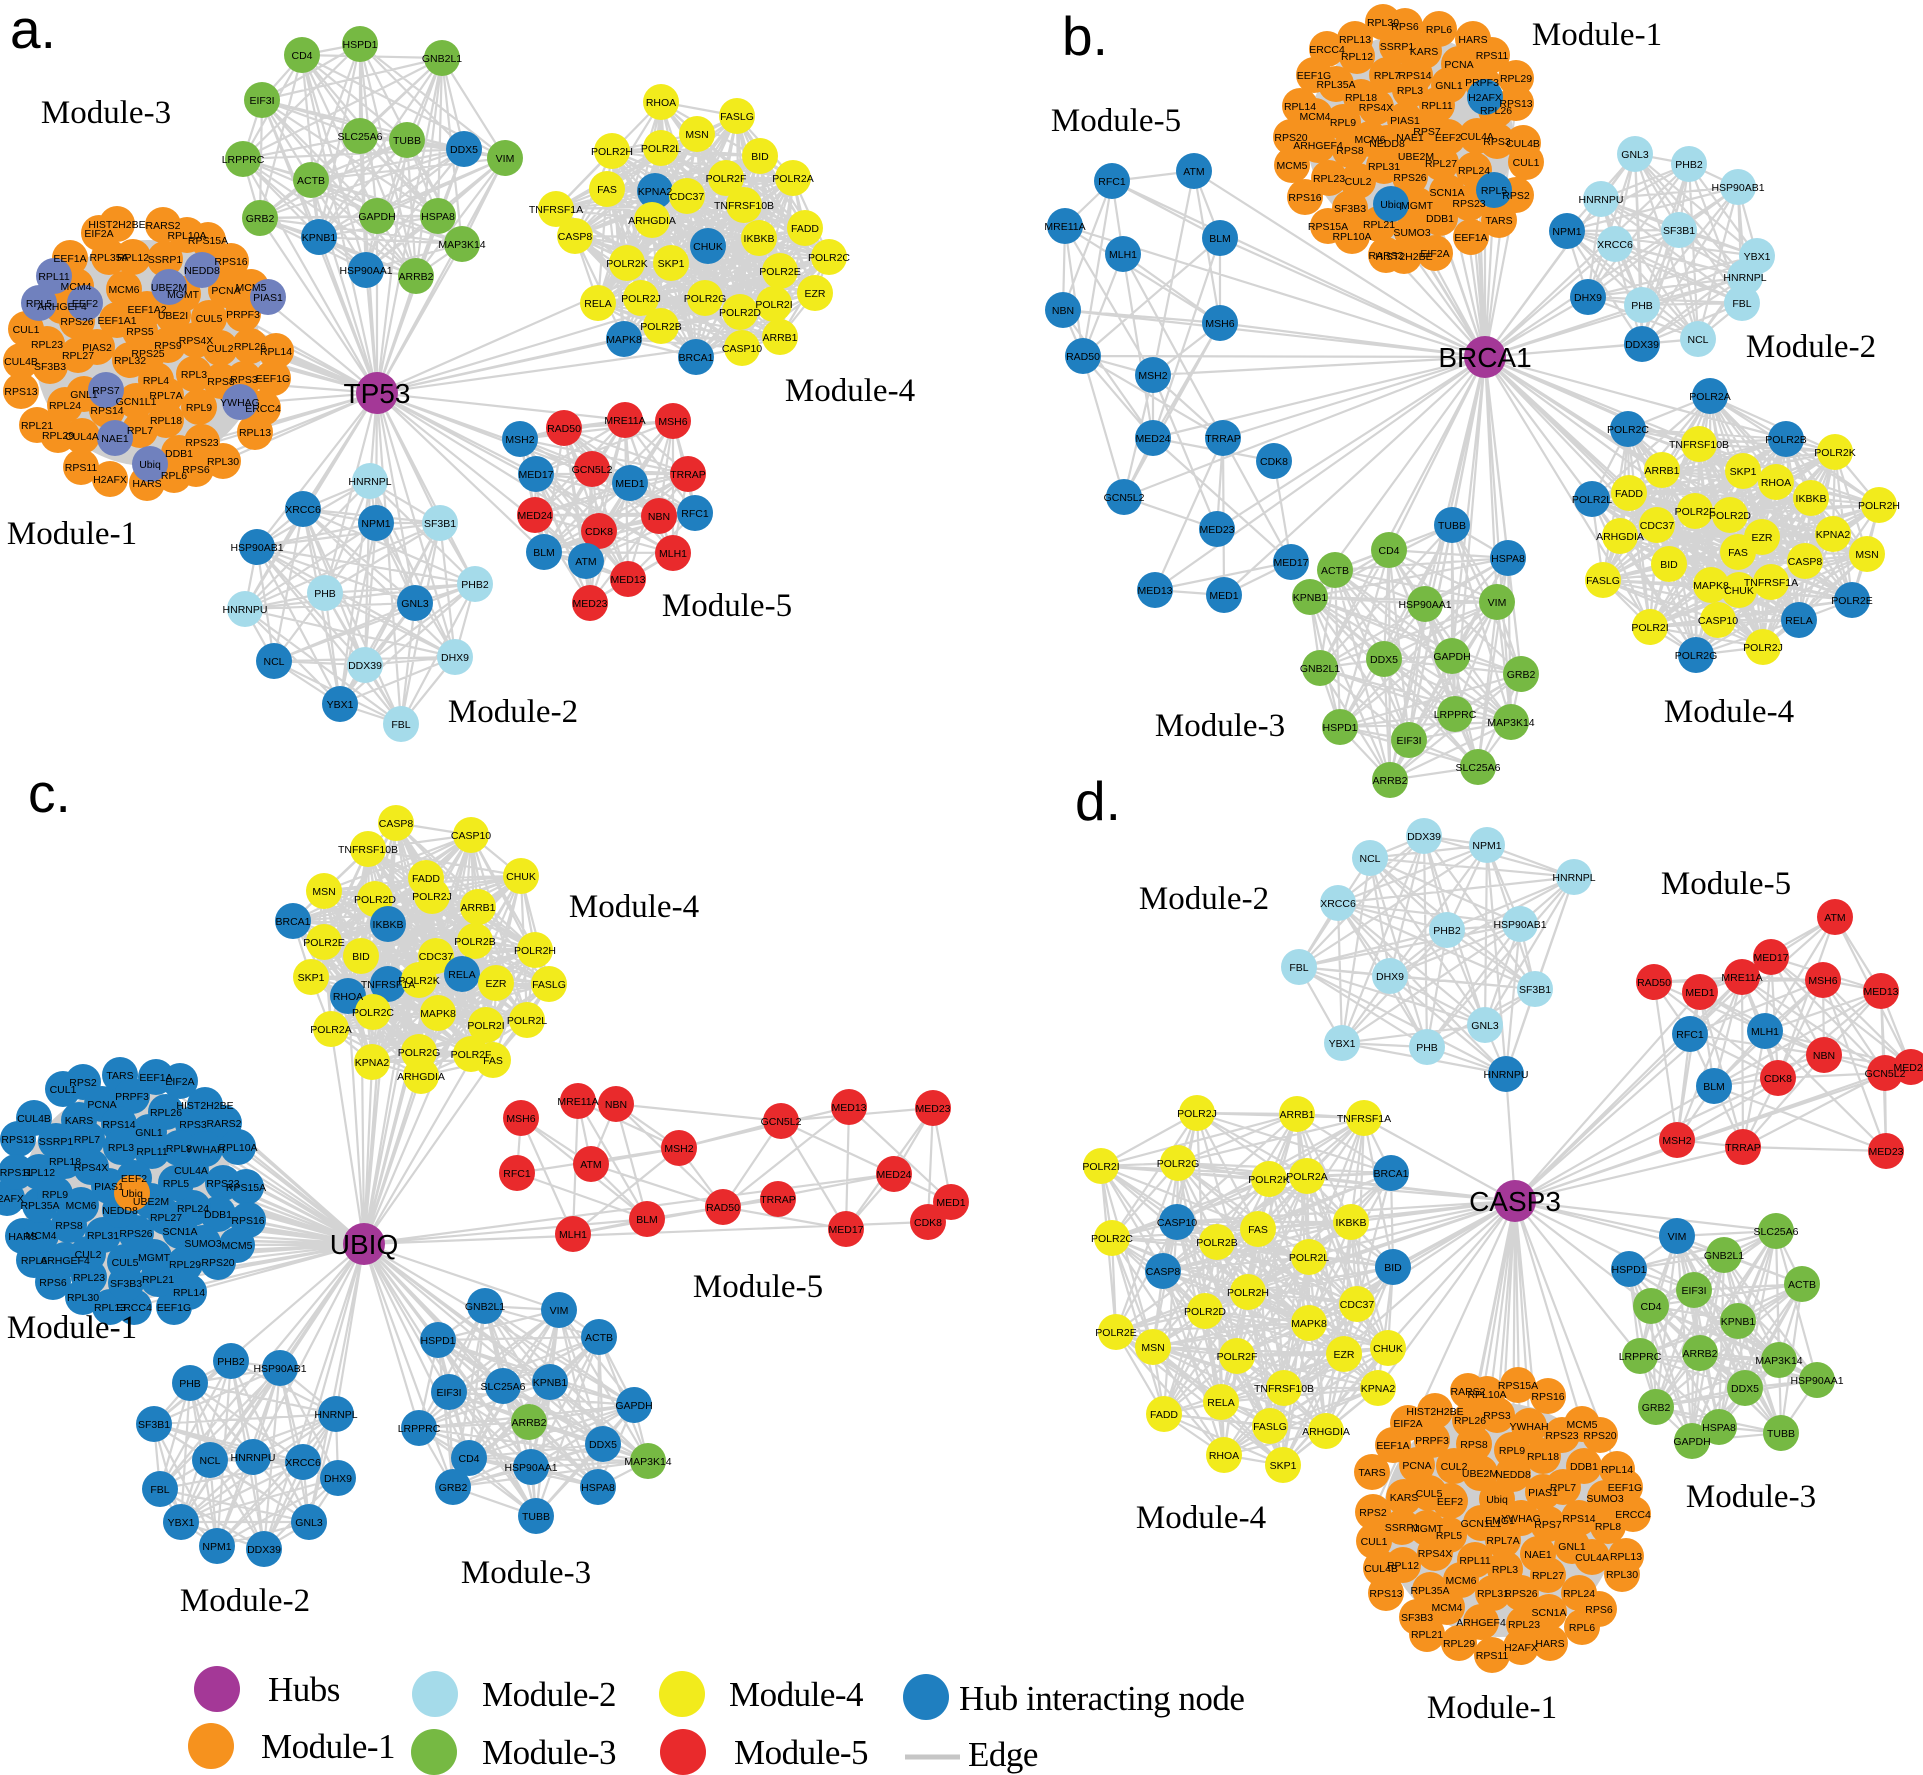  What do you see at coordinates (151, 1152) in the screenshot?
I see `svg-text: RPL11` at bounding box center [151, 1152].